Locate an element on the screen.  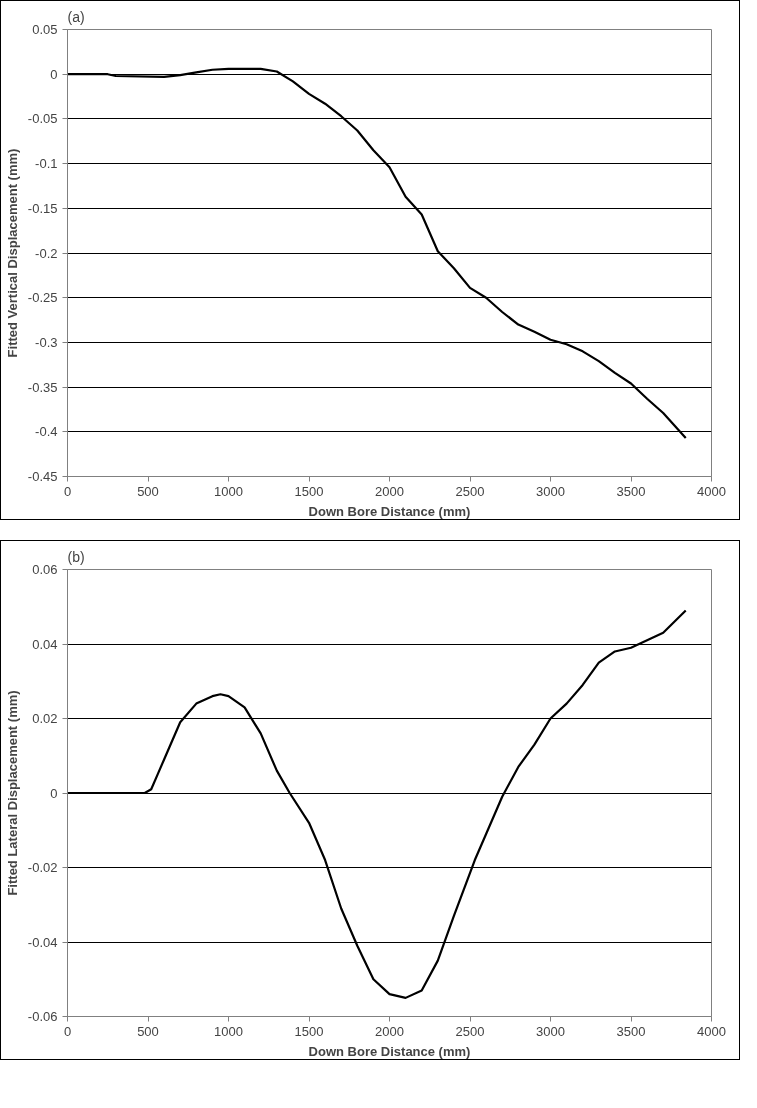
y-tick-label: -0.1 is located at coordinates (46, 164).